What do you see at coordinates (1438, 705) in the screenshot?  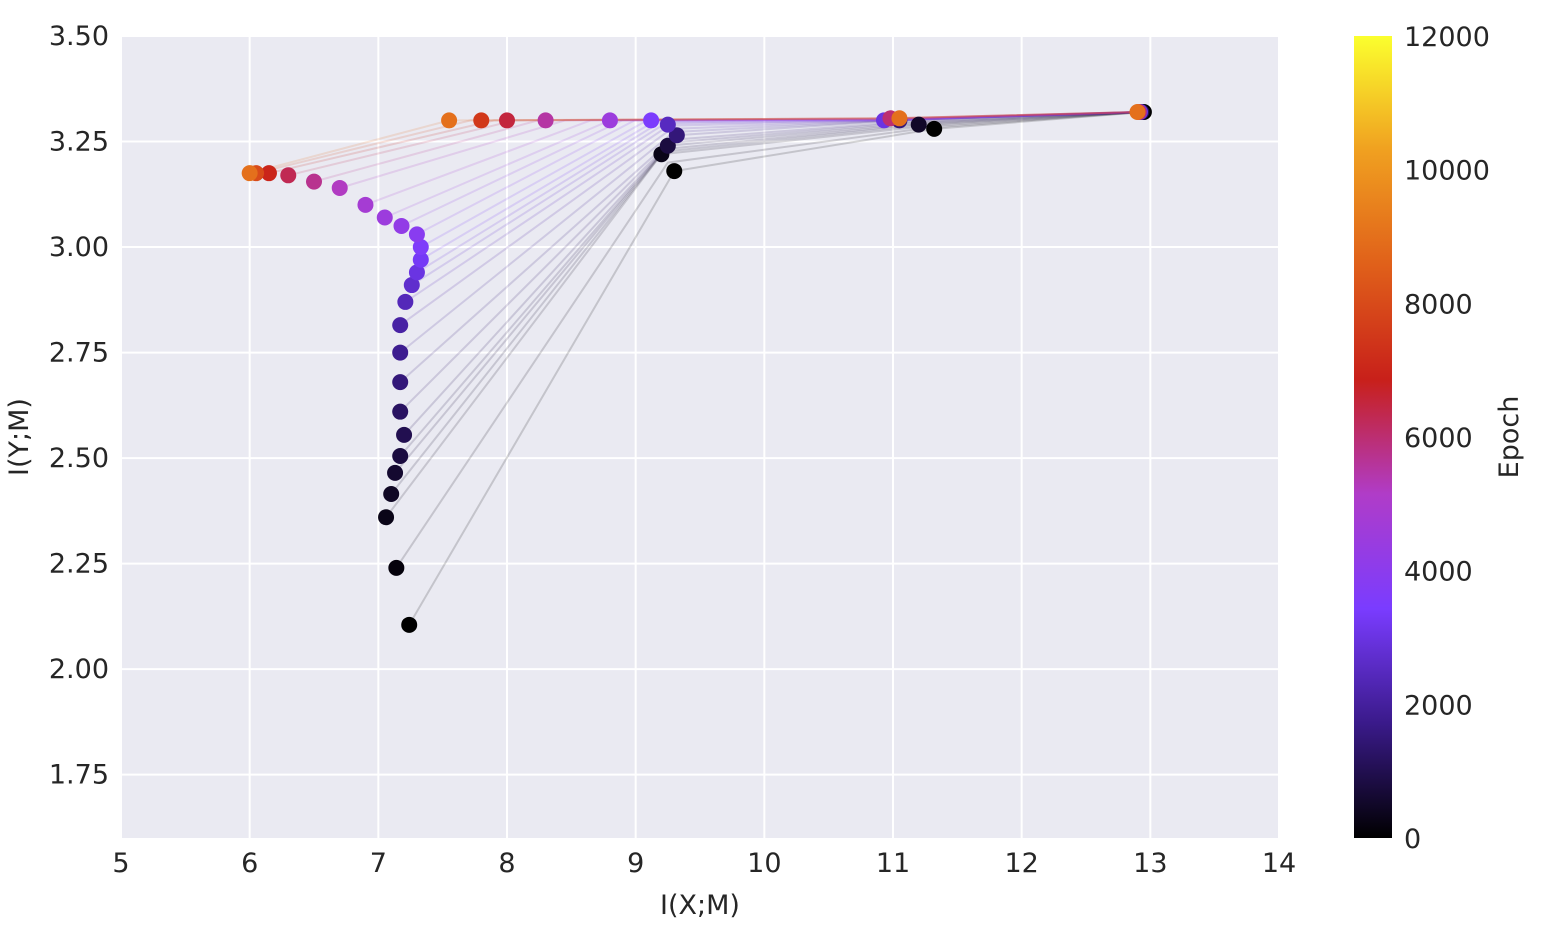 I see `colorbar-tick-label: 2000` at bounding box center [1438, 705].